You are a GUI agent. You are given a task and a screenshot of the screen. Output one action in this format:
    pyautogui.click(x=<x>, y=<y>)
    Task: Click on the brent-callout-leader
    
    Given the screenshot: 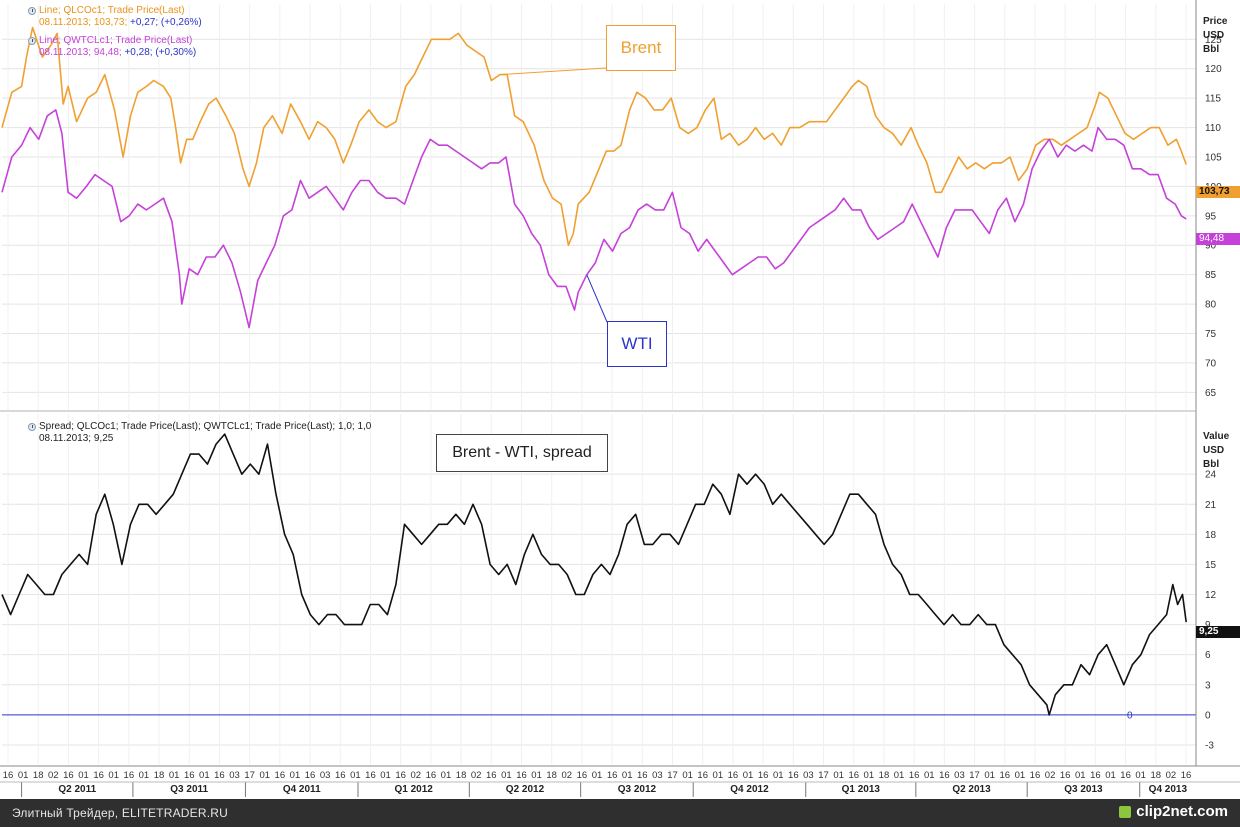 What is the action you would take?
    pyautogui.click(x=553, y=71)
    